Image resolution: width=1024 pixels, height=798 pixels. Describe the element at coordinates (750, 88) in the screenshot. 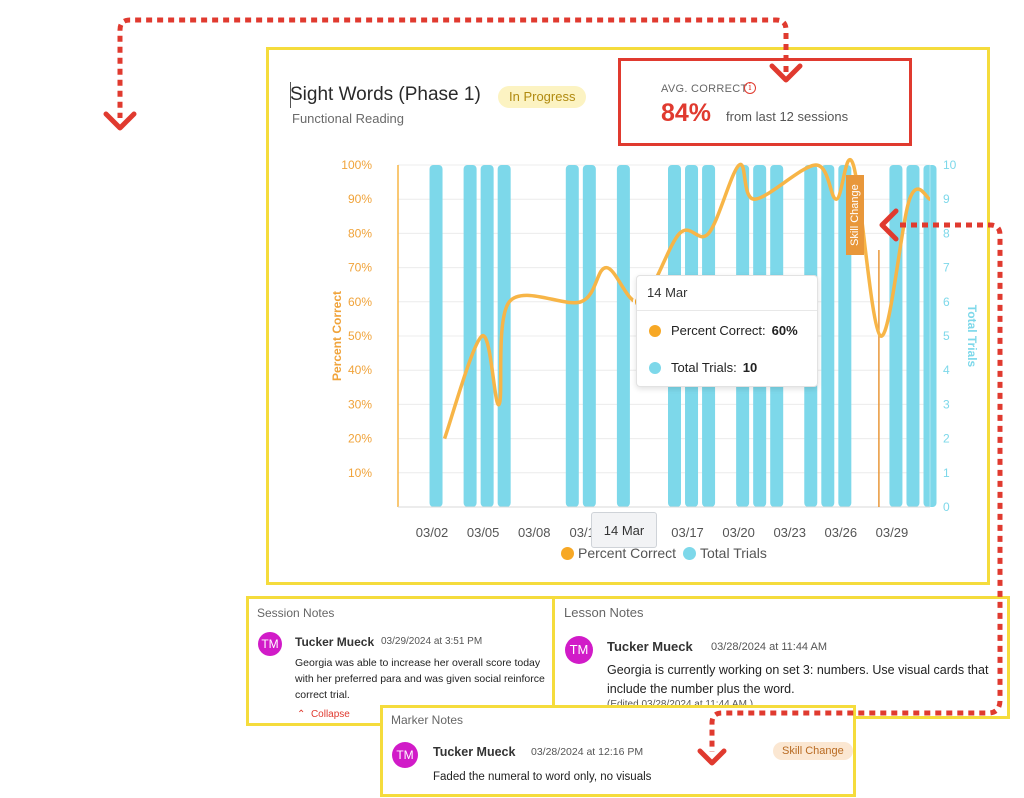

I see `info-circle-icon: i` at that location.